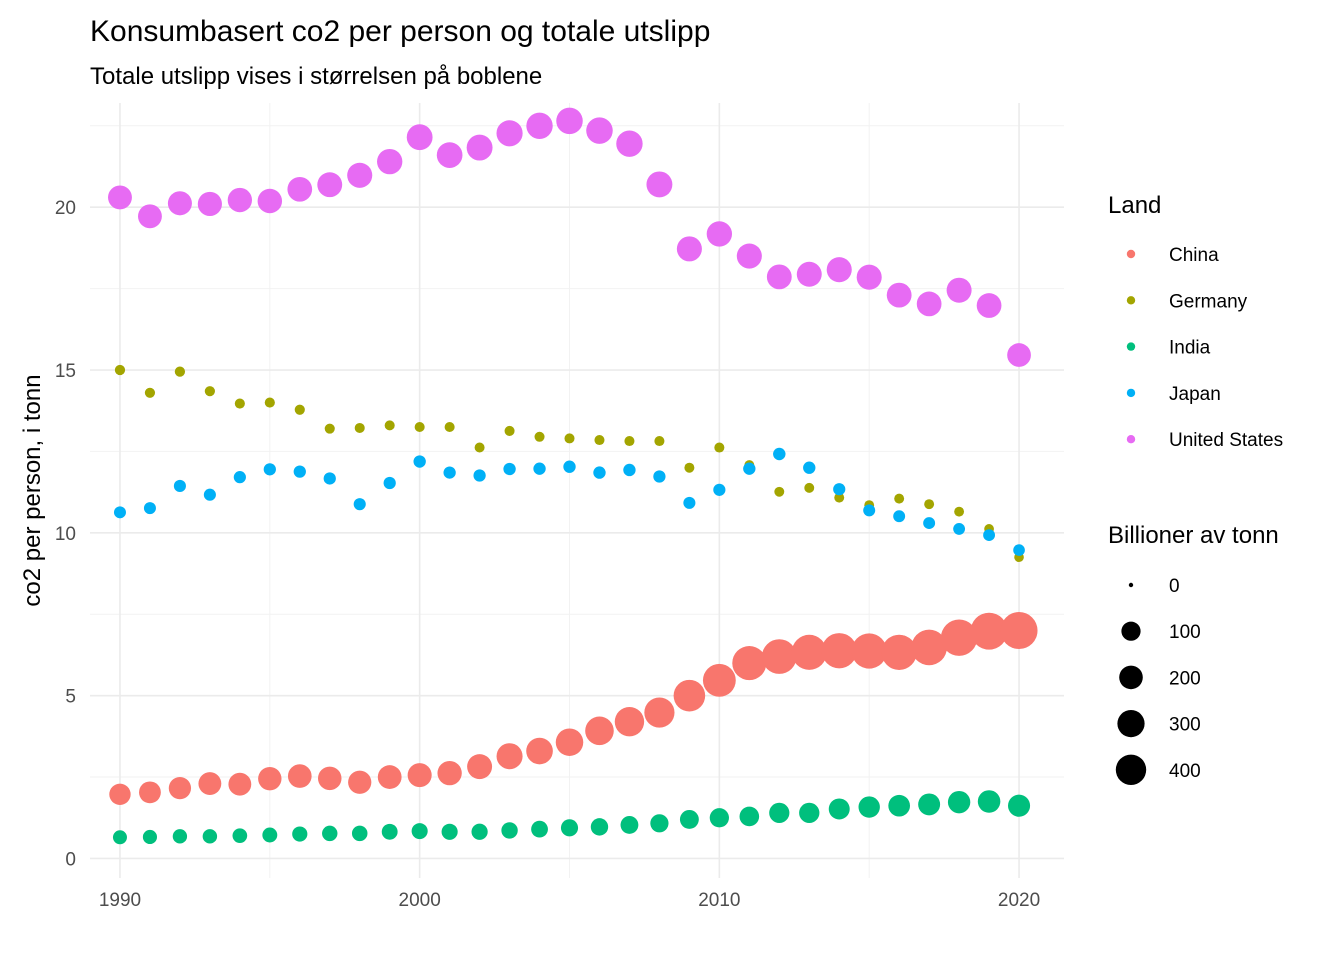  Describe the element at coordinates (32, 490) in the screenshot. I see `y-axis-title: co2 per person, i tonn` at that location.